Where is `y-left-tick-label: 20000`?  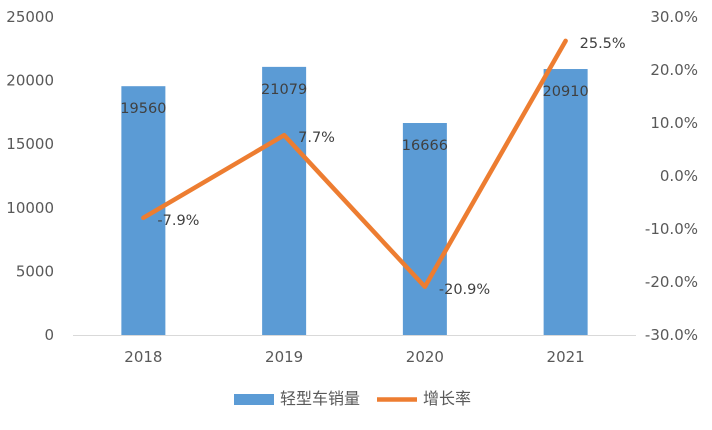 y-left-tick-label: 20000 is located at coordinates (30, 81).